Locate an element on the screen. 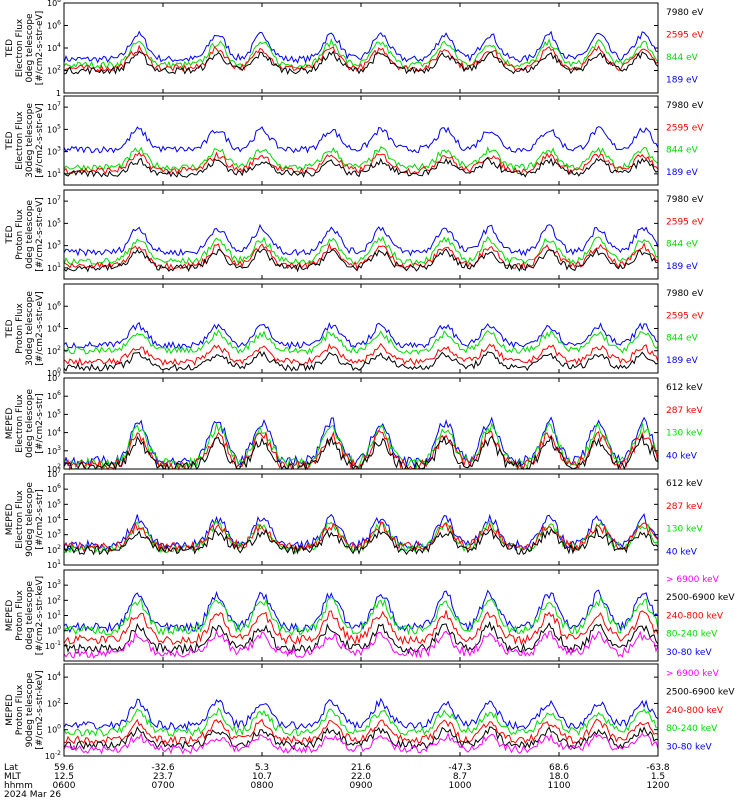 This screenshot has height=800, width=750. y-tick-label: 1 is located at coordinates (58, 93).